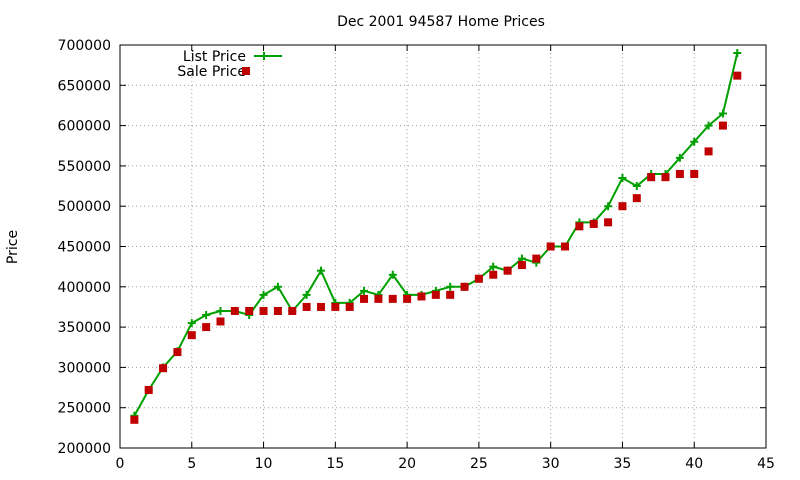 This screenshot has width=800, height=480. I want to click on legend: List Price Sale Price, so click(229, 64).